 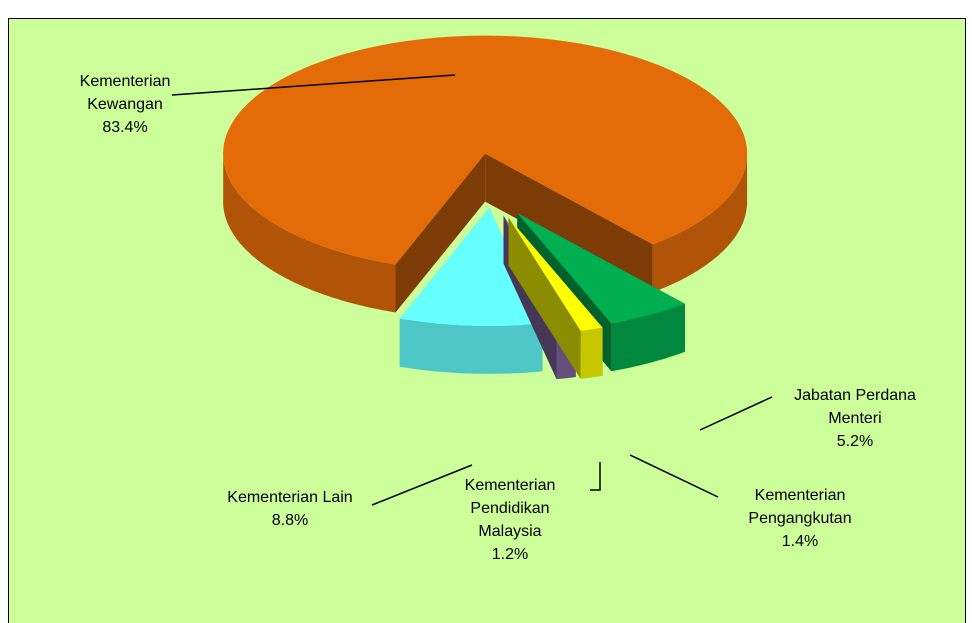 What do you see at coordinates (510, 508) in the screenshot?
I see `category-label: Kementerian Pendidikan Malaysia` at bounding box center [510, 508].